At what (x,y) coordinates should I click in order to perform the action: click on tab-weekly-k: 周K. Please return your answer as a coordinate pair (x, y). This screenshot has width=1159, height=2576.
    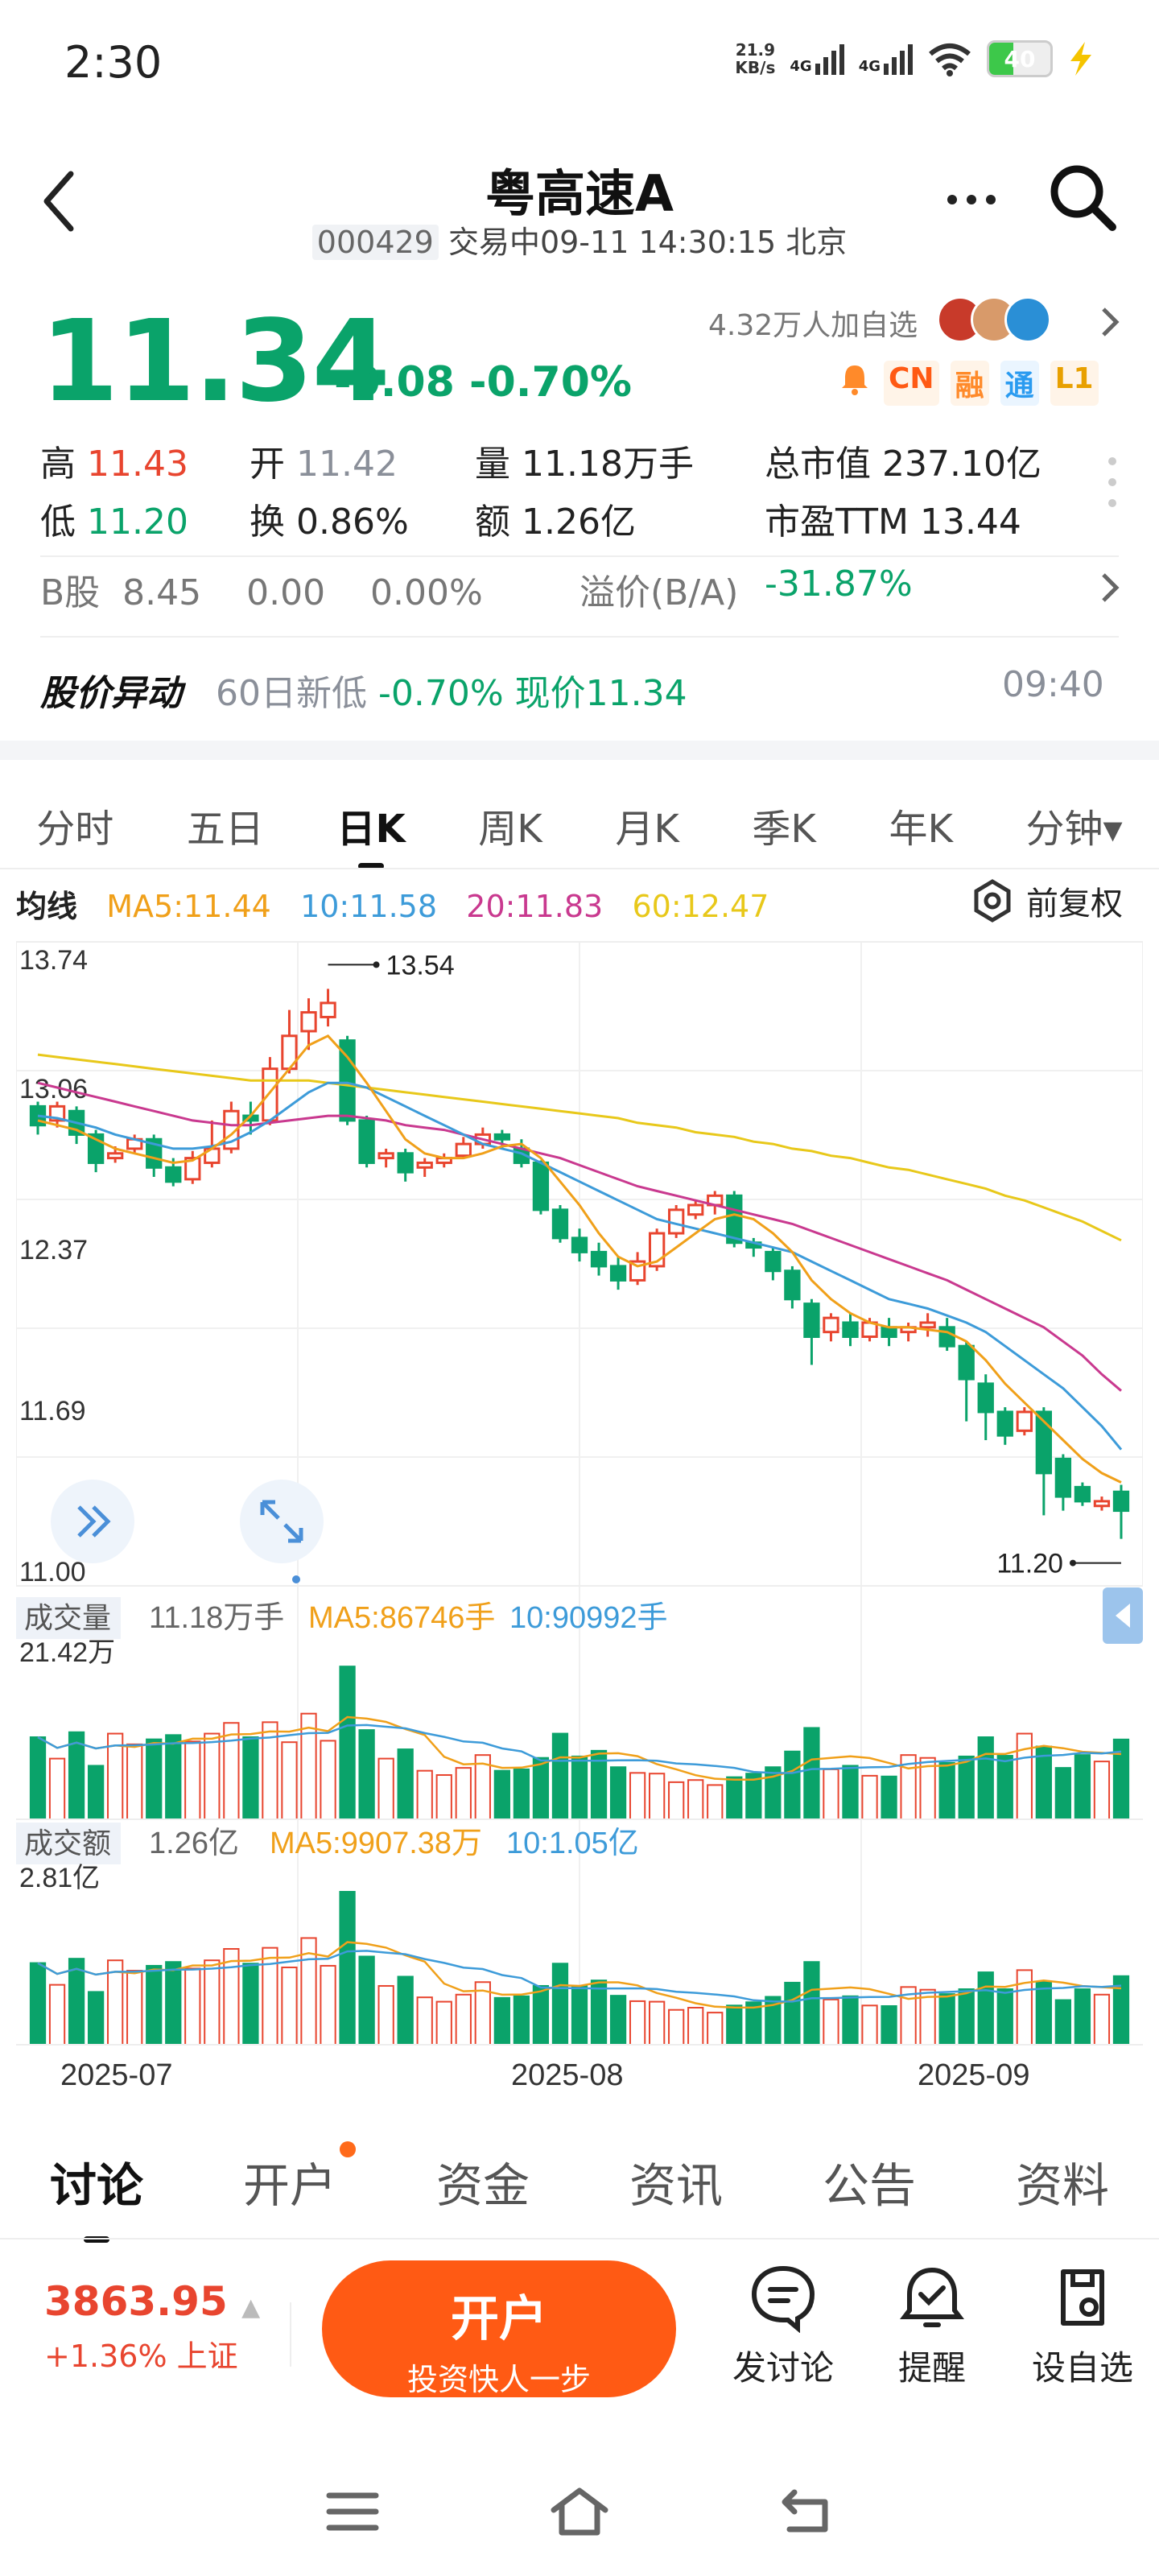
    Looking at the image, I should click on (510, 829).